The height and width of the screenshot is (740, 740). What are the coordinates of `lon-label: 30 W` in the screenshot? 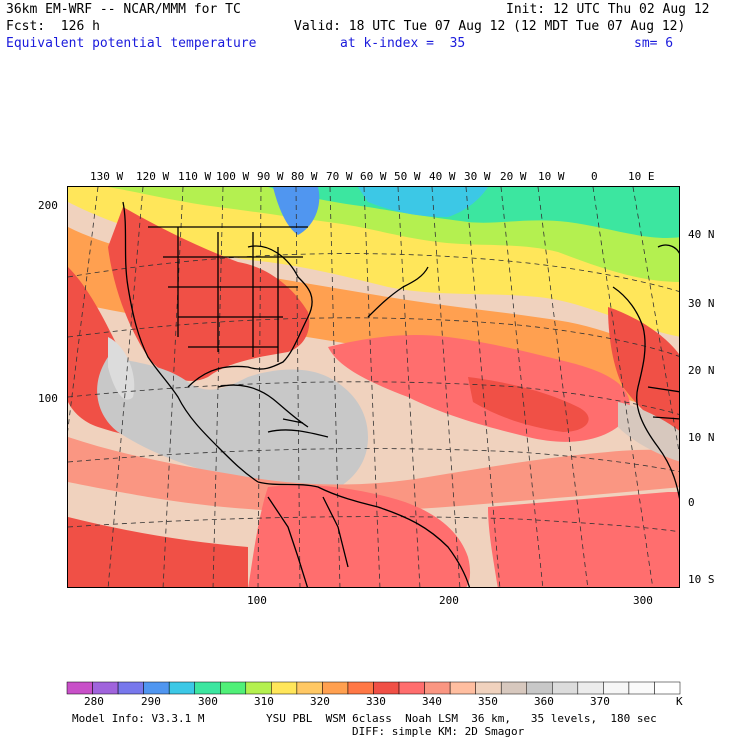 It's located at (477, 176).